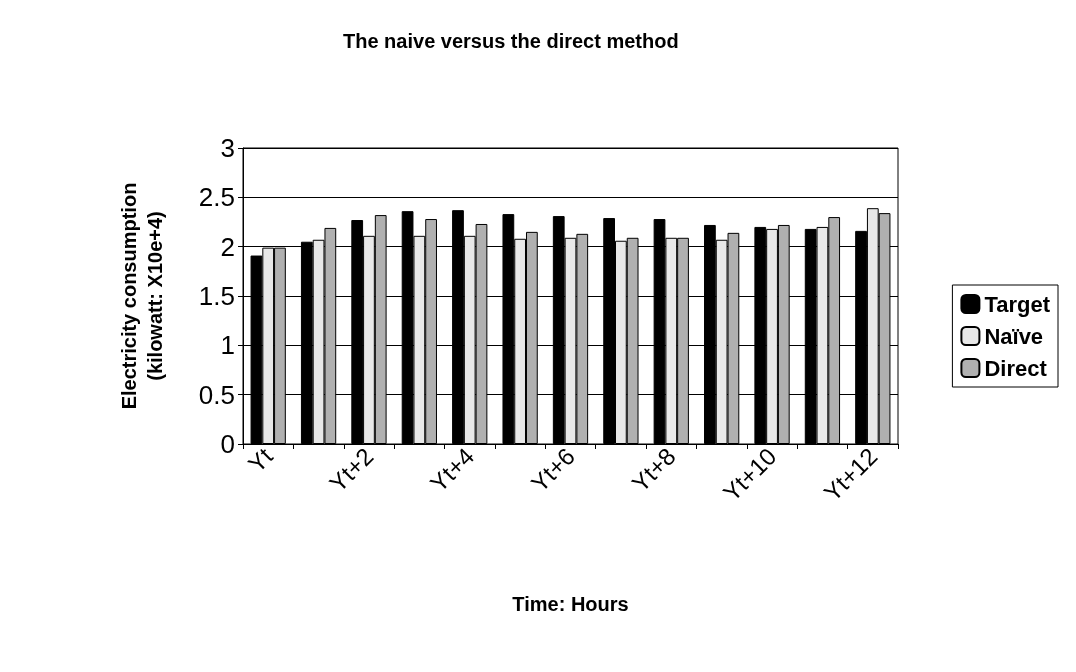 This screenshot has height=672, width=1076. Describe the element at coordinates (351, 469) in the screenshot. I see `x-tick-label: Yt+2` at that location.